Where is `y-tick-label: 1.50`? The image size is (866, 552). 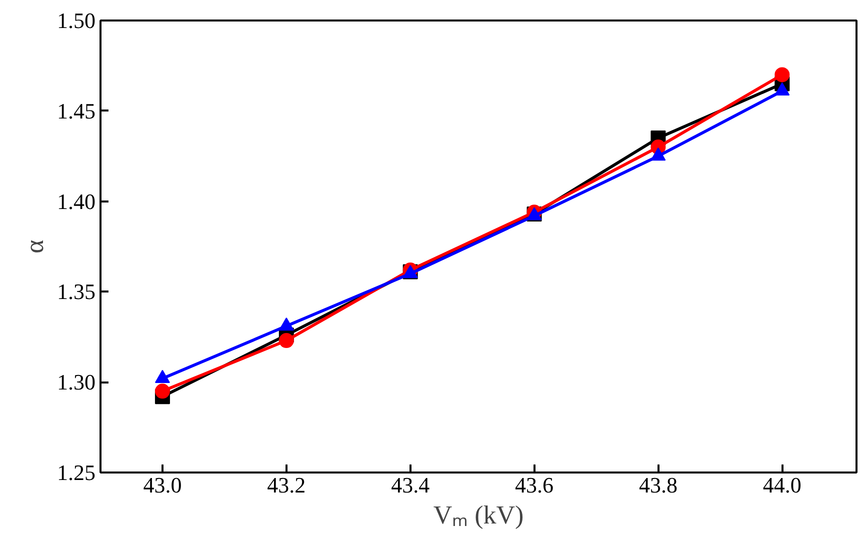
y-tick-label: 1.50 is located at coordinates (76, 20).